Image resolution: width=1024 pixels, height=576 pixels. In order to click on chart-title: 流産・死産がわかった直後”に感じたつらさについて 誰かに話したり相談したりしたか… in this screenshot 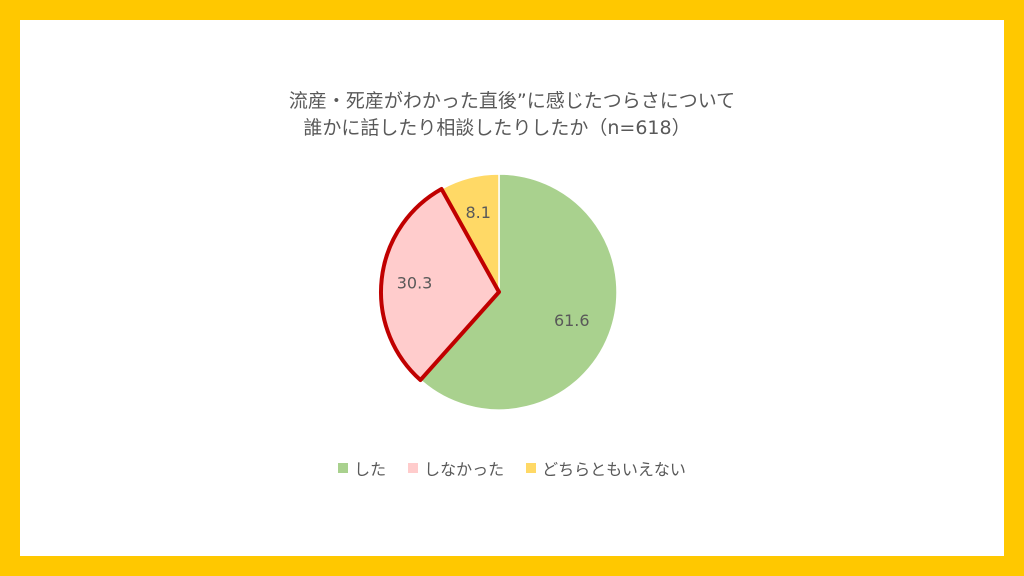, I will do `click(512, 115)`.